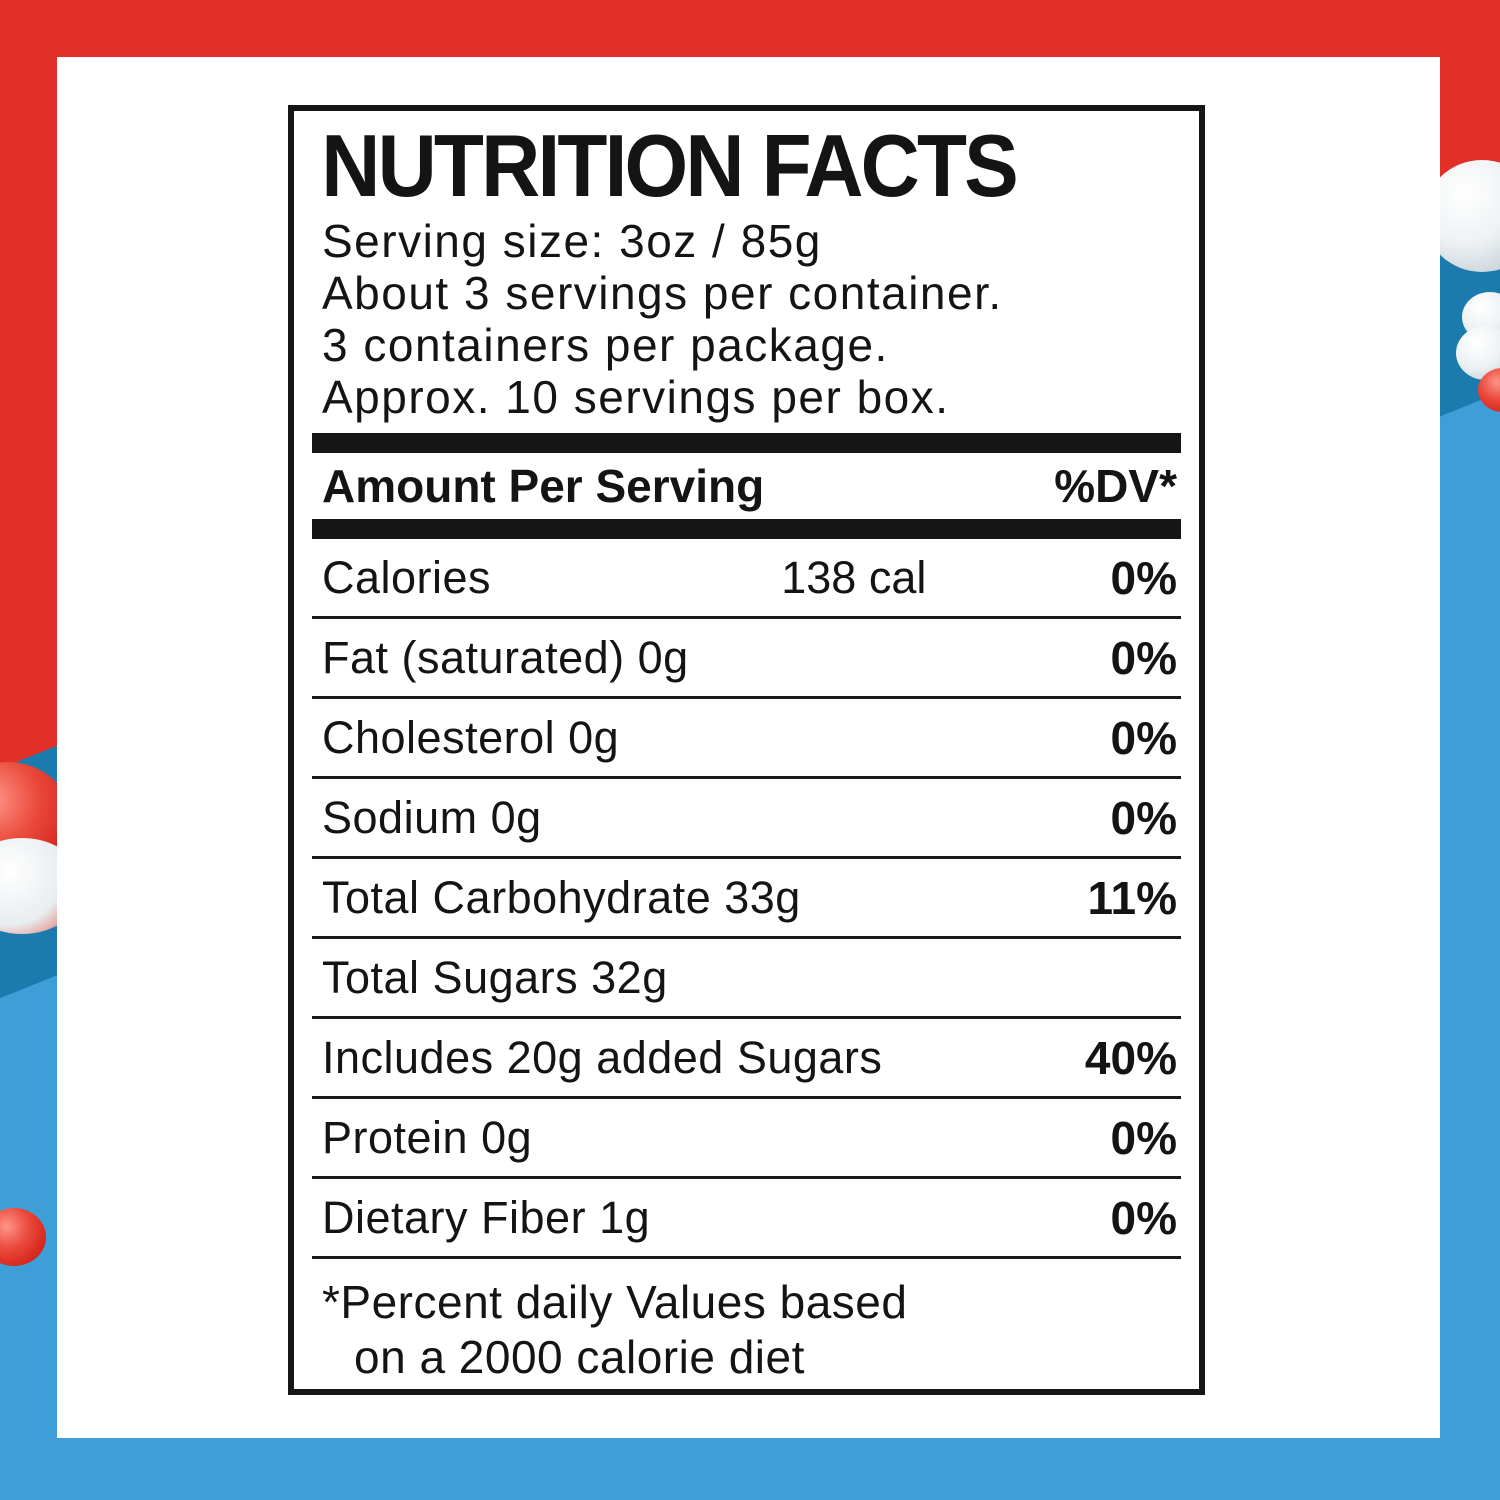 The image size is (1500, 1500). What do you see at coordinates (1130, 1057) in the screenshot?
I see `nutrient-dv: 40%` at bounding box center [1130, 1057].